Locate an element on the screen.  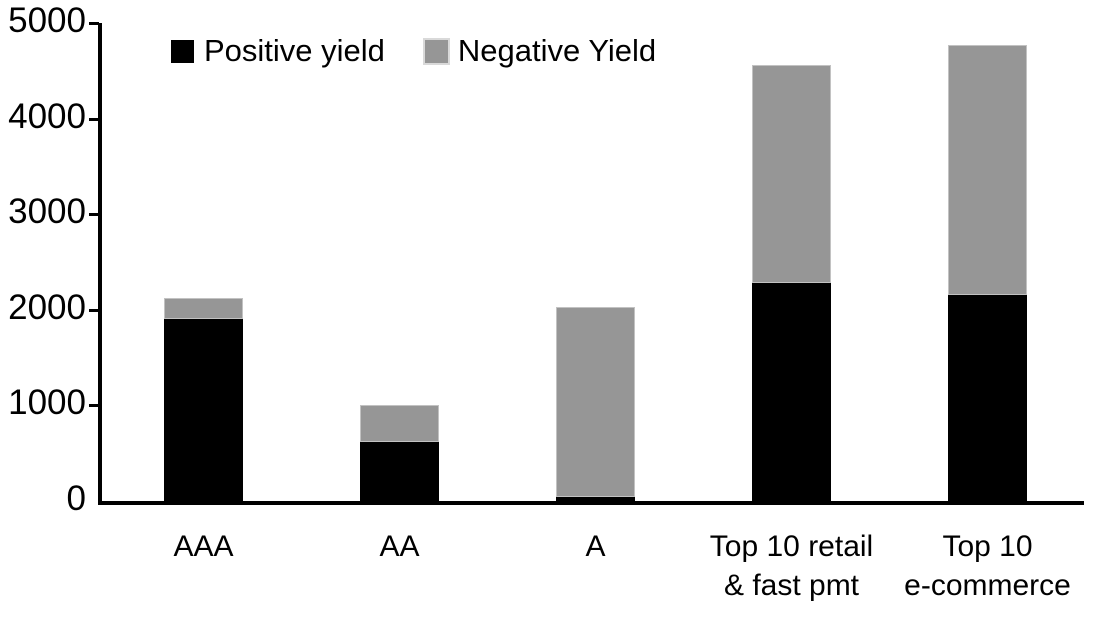
x-tick-label: A is located at coordinates (595, 546).